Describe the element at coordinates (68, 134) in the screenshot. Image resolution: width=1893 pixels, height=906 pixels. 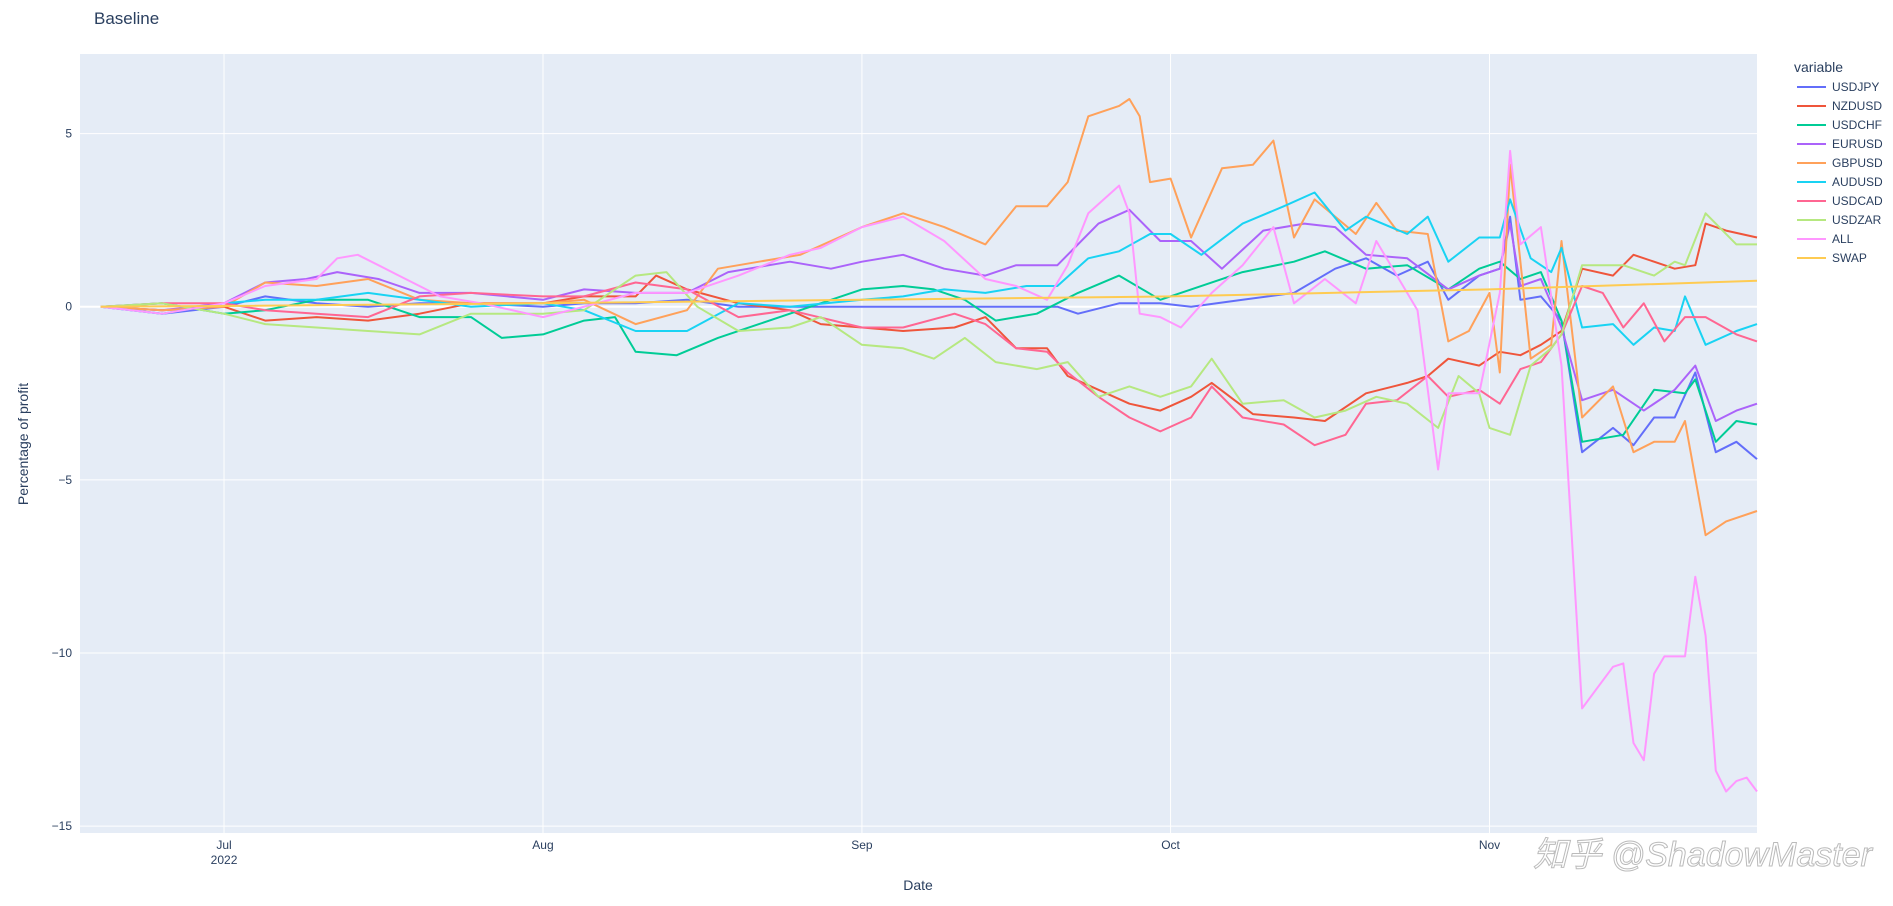
I see `y-tick-label: 5` at that location.